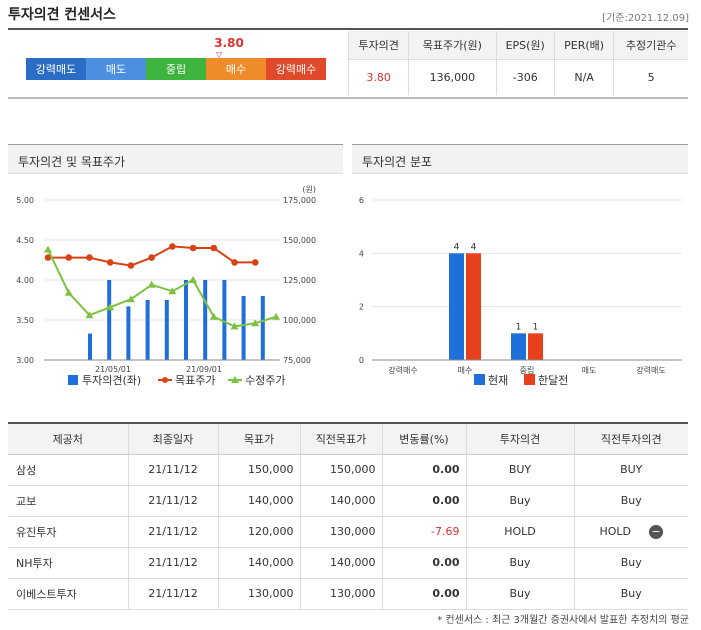 This screenshot has width=701, height=630. What do you see at coordinates (25, 280) in the screenshot?
I see `y-left-tick-label: 4.00` at bounding box center [25, 280].